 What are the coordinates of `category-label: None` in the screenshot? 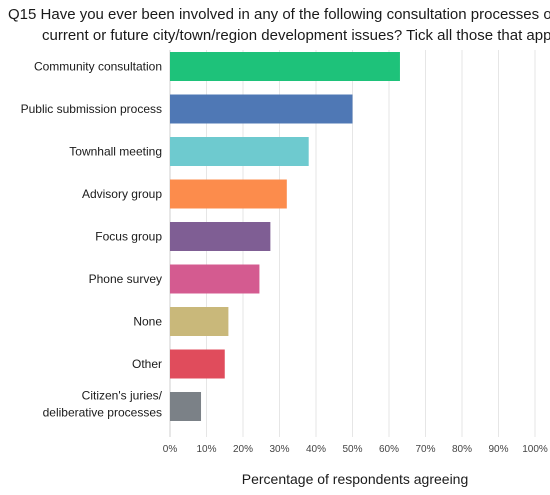 It's located at (147, 322).